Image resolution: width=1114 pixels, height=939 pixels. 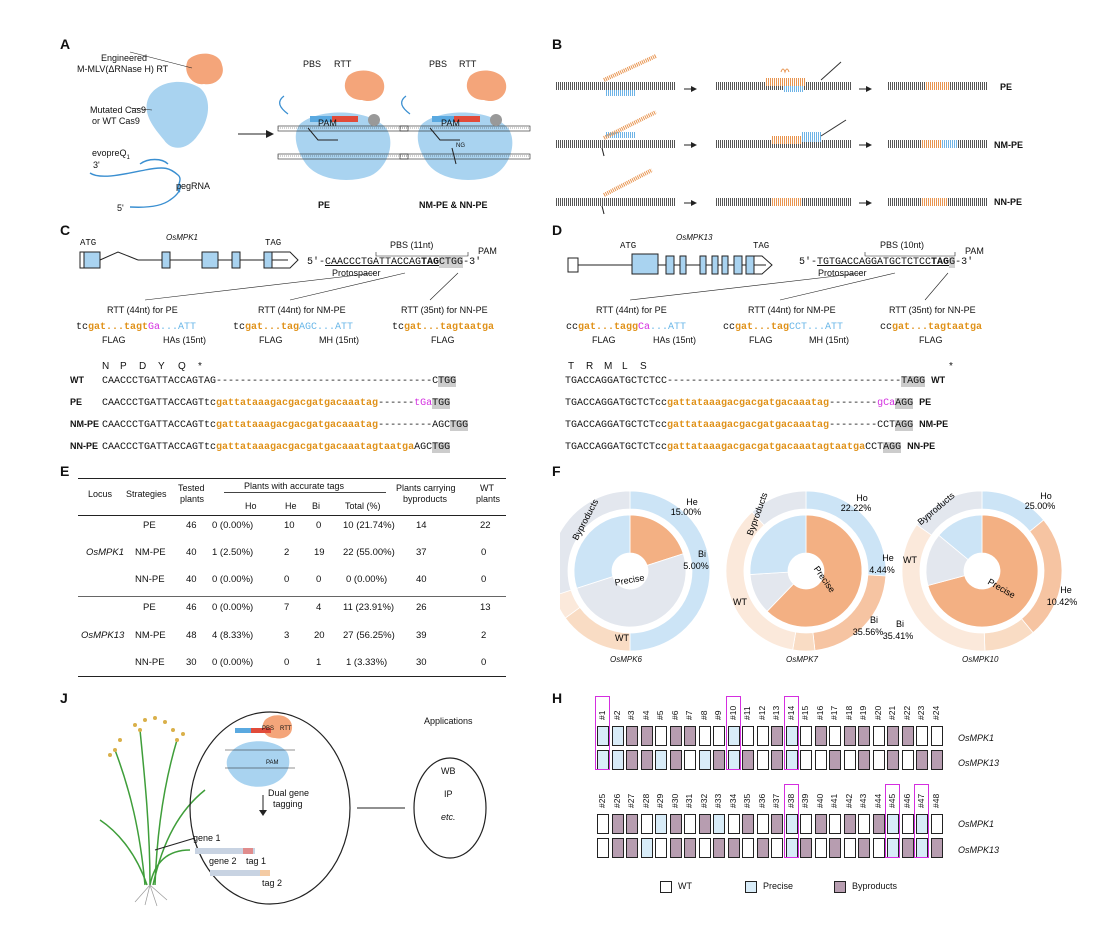 I want to click on sample-number-label: #46, so click(x=906, y=800).